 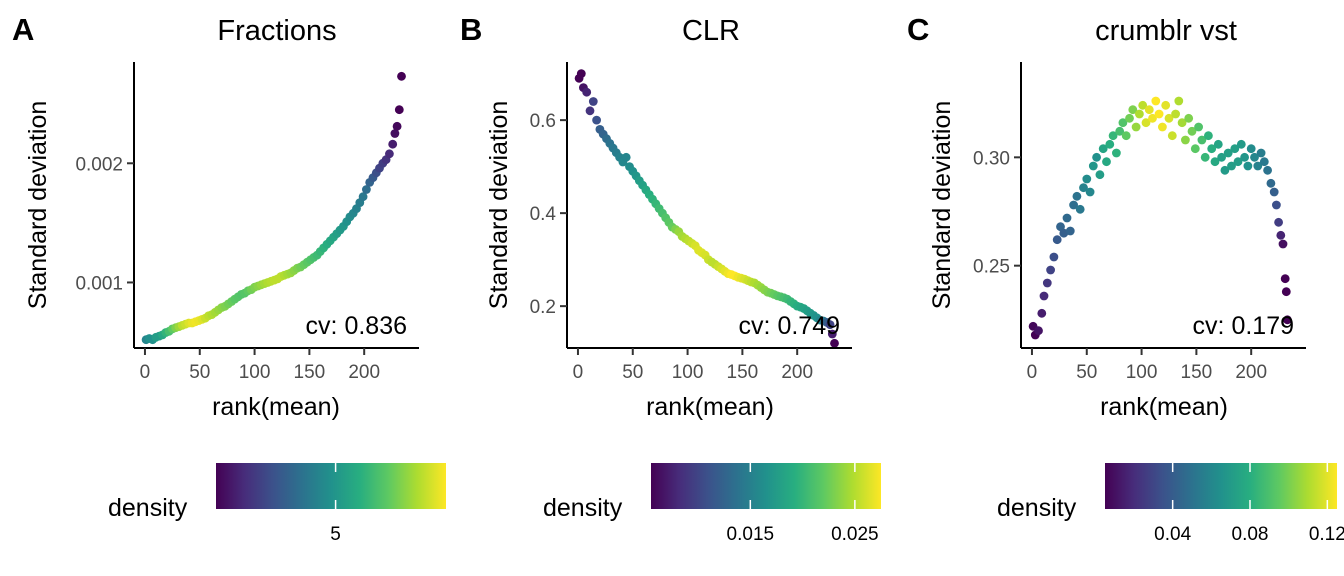 What do you see at coordinates (276, 407) in the screenshot?
I see `panel-a-x-label: rank(mean)` at bounding box center [276, 407].